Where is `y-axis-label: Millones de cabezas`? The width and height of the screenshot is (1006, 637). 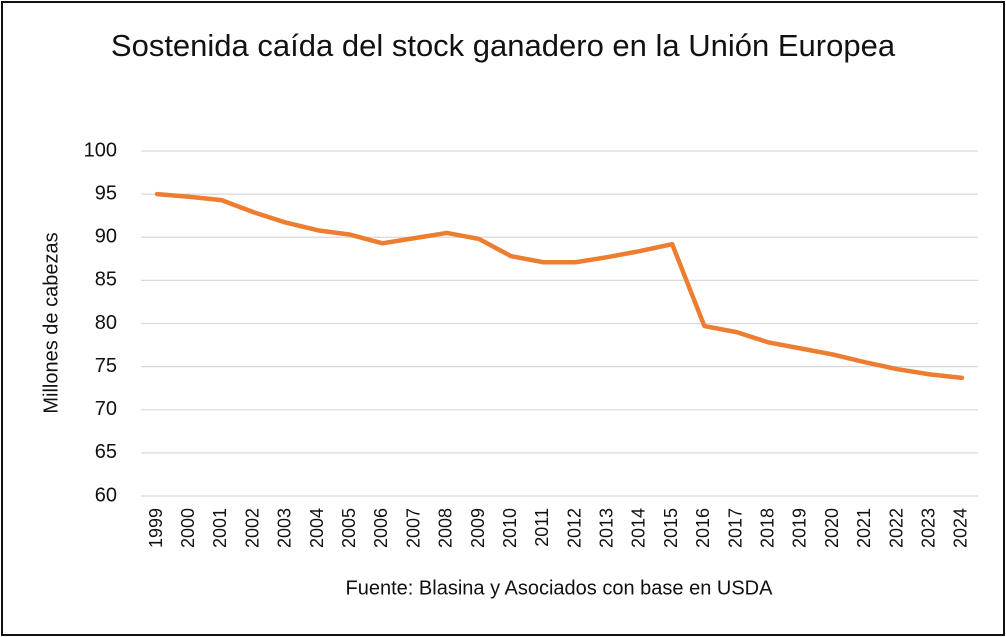 y-axis-label: Millones de cabezas is located at coordinates (51, 322).